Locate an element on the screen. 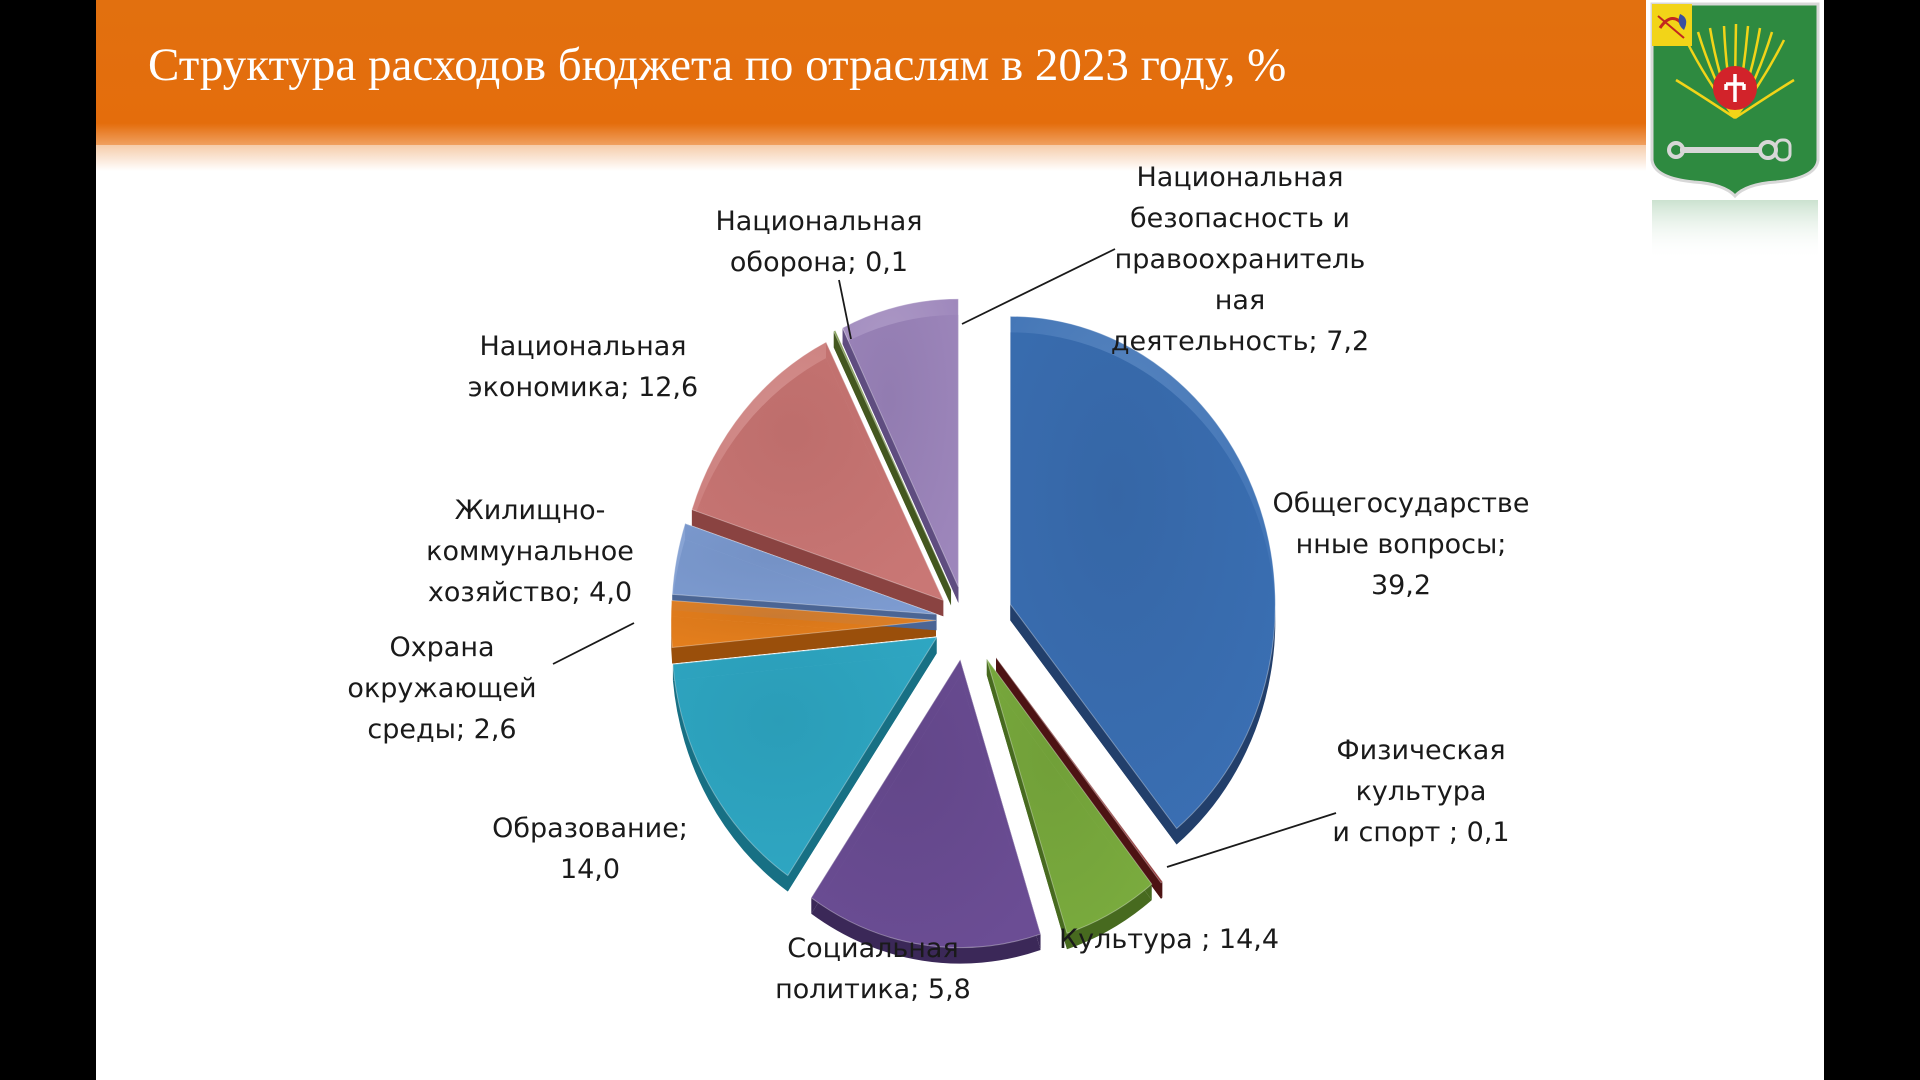 This screenshot has width=1920, height=1080. slice-label-line: среды; 2,6 is located at coordinates (441, 729).